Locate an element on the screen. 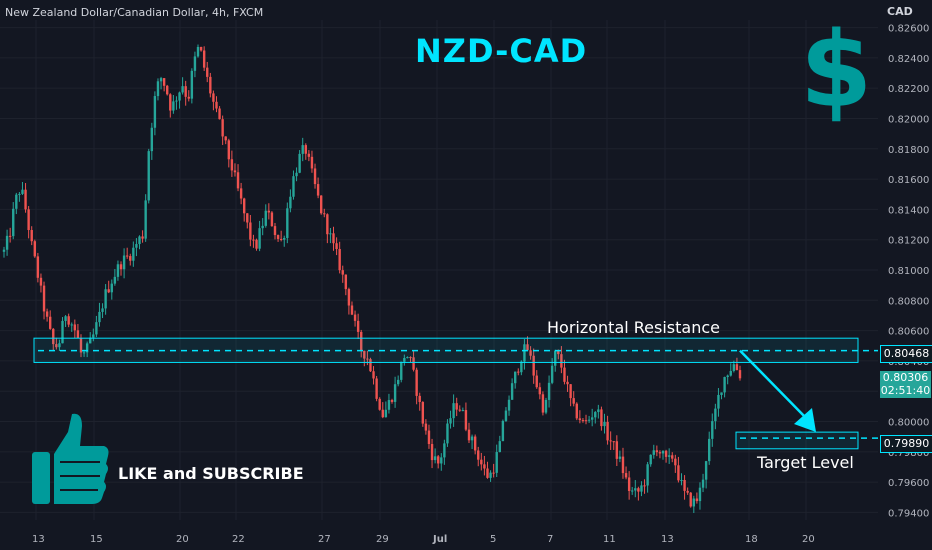 Image resolution: width=932 pixels, height=550 pixels. time-tick-label: 22 is located at coordinates (238, 539).